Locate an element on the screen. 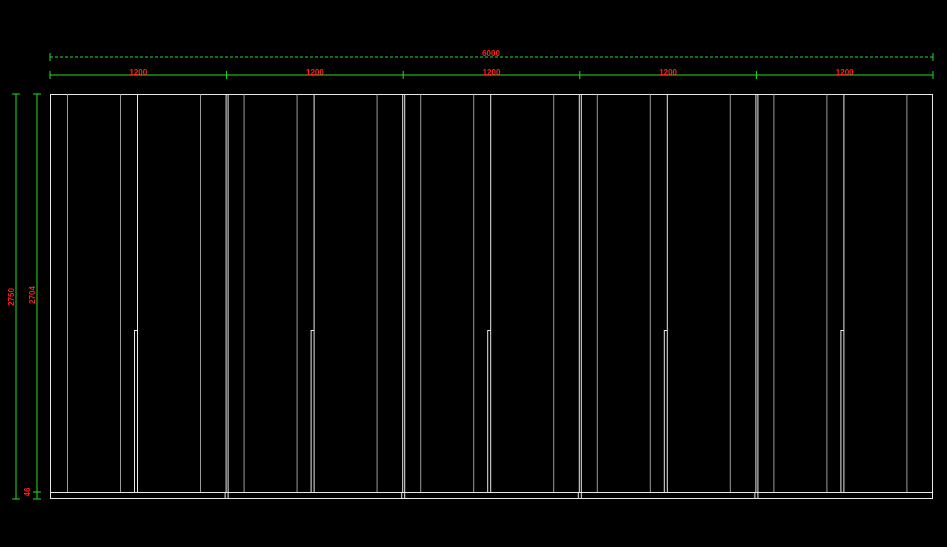 This screenshot has height=547, width=947. base-plinth is located at coordinates (491, 495).